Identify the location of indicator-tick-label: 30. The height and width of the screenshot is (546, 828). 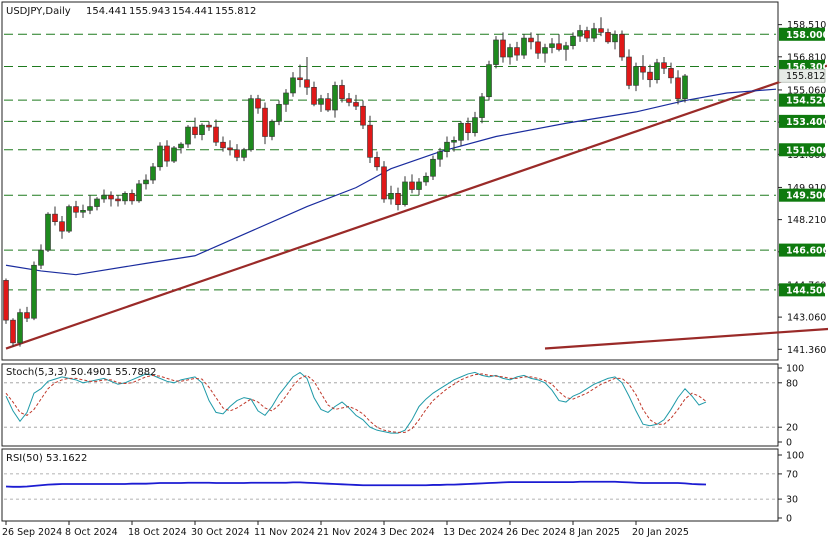
(792, 500).